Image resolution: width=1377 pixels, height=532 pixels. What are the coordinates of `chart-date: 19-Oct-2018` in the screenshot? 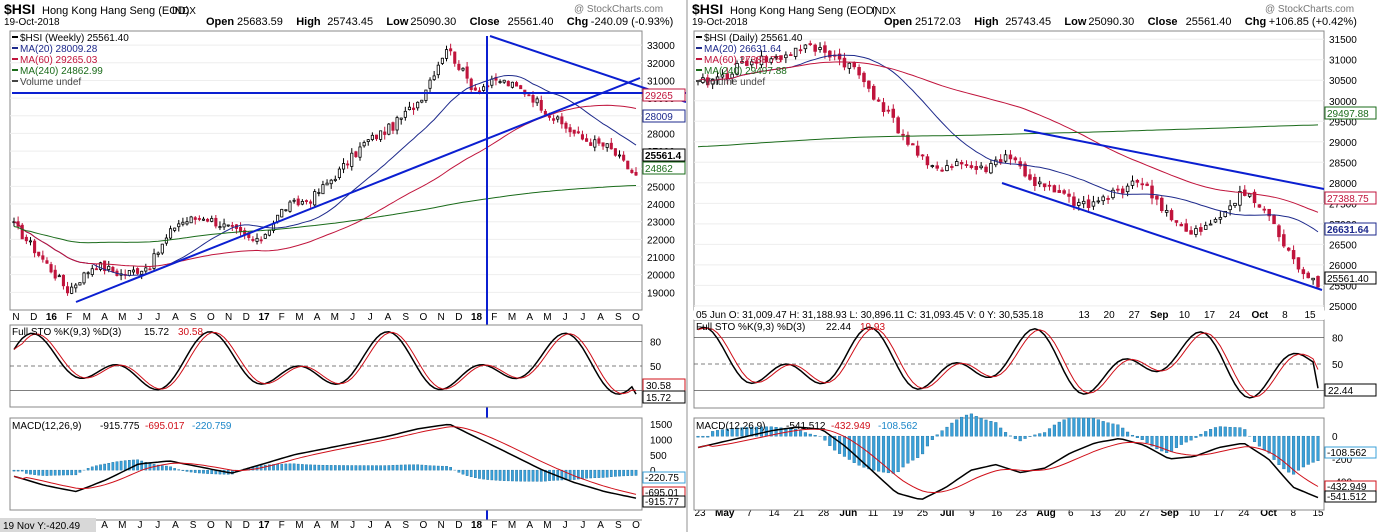 It's located at (720, 22).